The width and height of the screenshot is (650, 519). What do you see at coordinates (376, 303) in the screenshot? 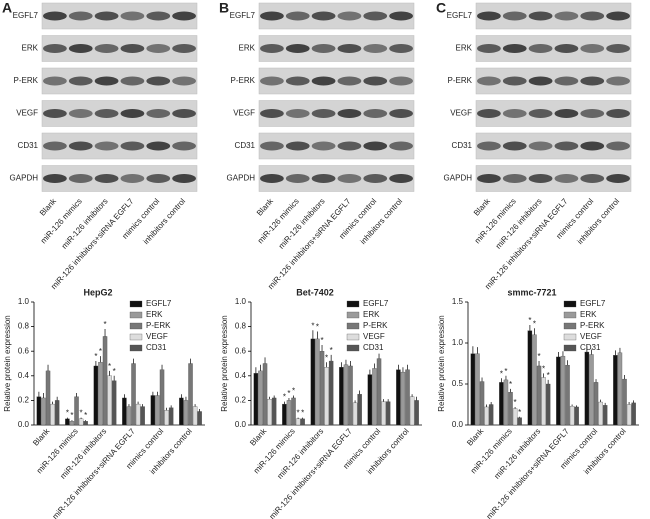
I see `legend-label: EGFL7` at bounding box center [376, 303].